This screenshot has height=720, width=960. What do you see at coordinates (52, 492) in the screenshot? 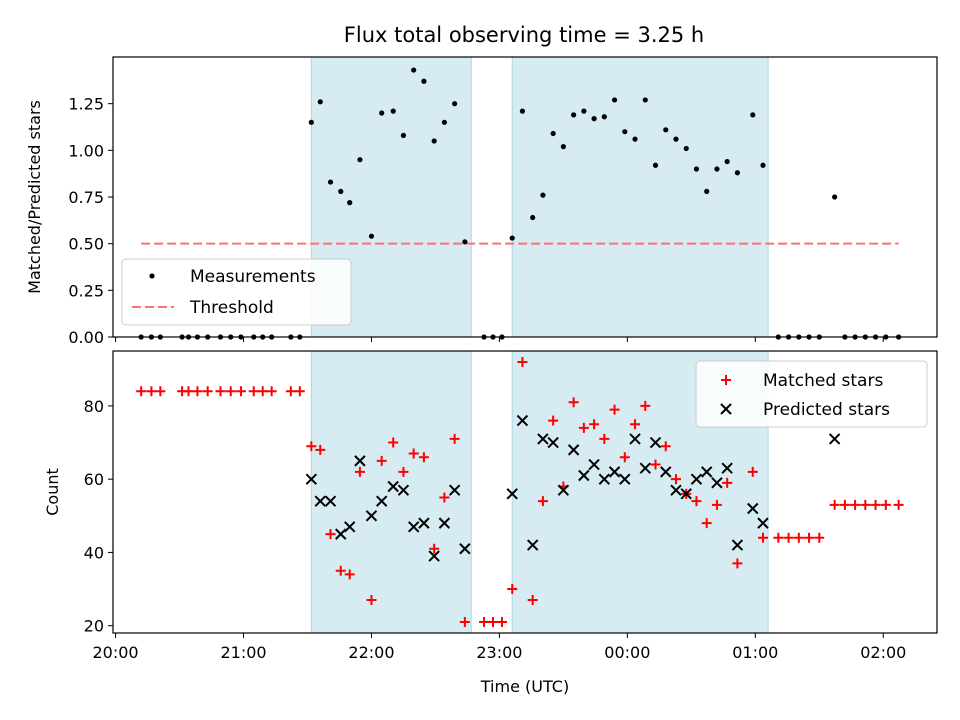
I see `y-axis-label: Count` at bounding box center [52, 492].